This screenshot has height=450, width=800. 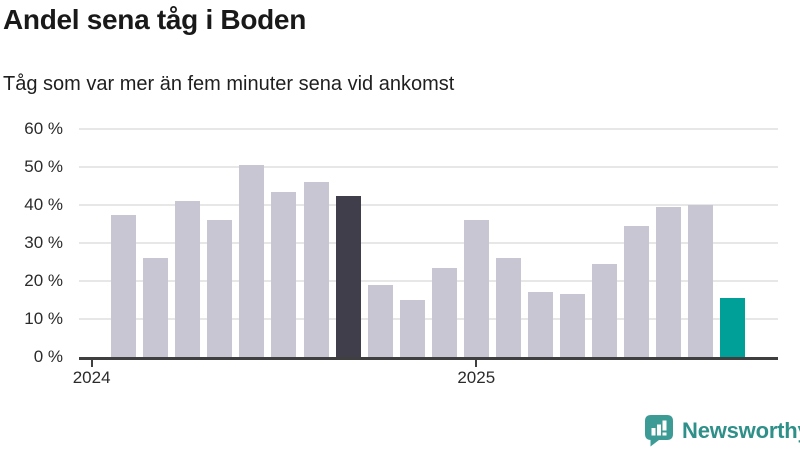 I want to click on x-axis-line, so click(x=428, y=358).